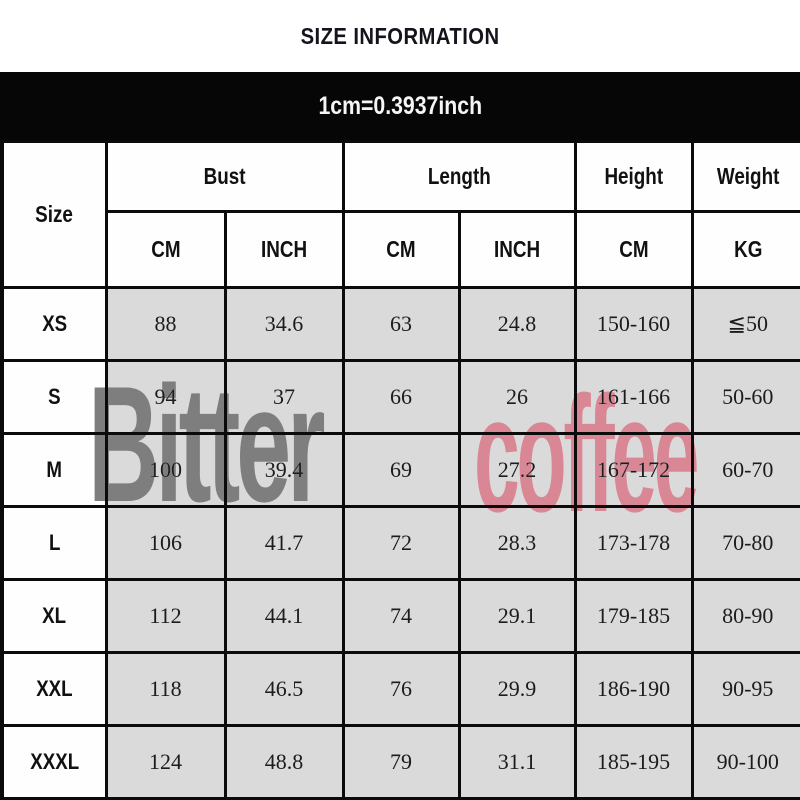 The image size is (800, 800). I want to click on table-cell: 79, so click(401, 762).